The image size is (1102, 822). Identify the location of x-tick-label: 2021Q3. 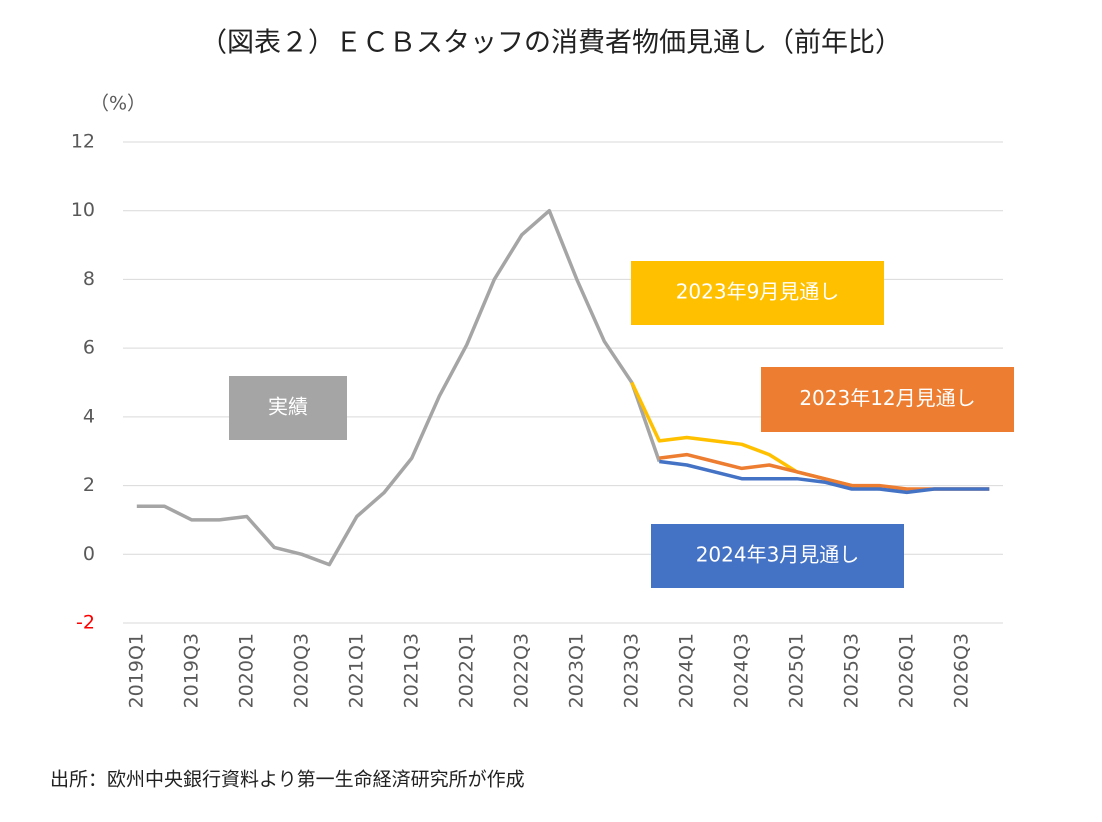
(411, 670).